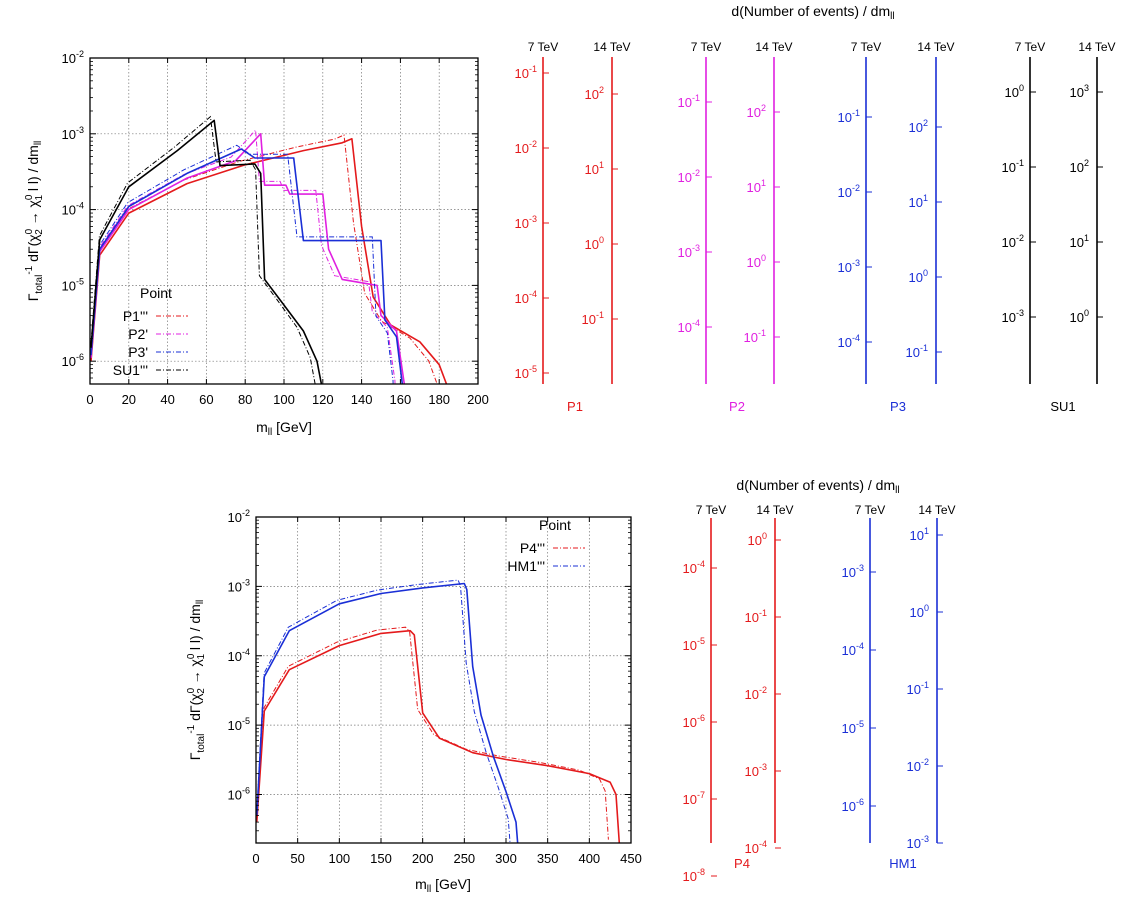  I want to click on x-tick-label: 160, so click(401, 399).